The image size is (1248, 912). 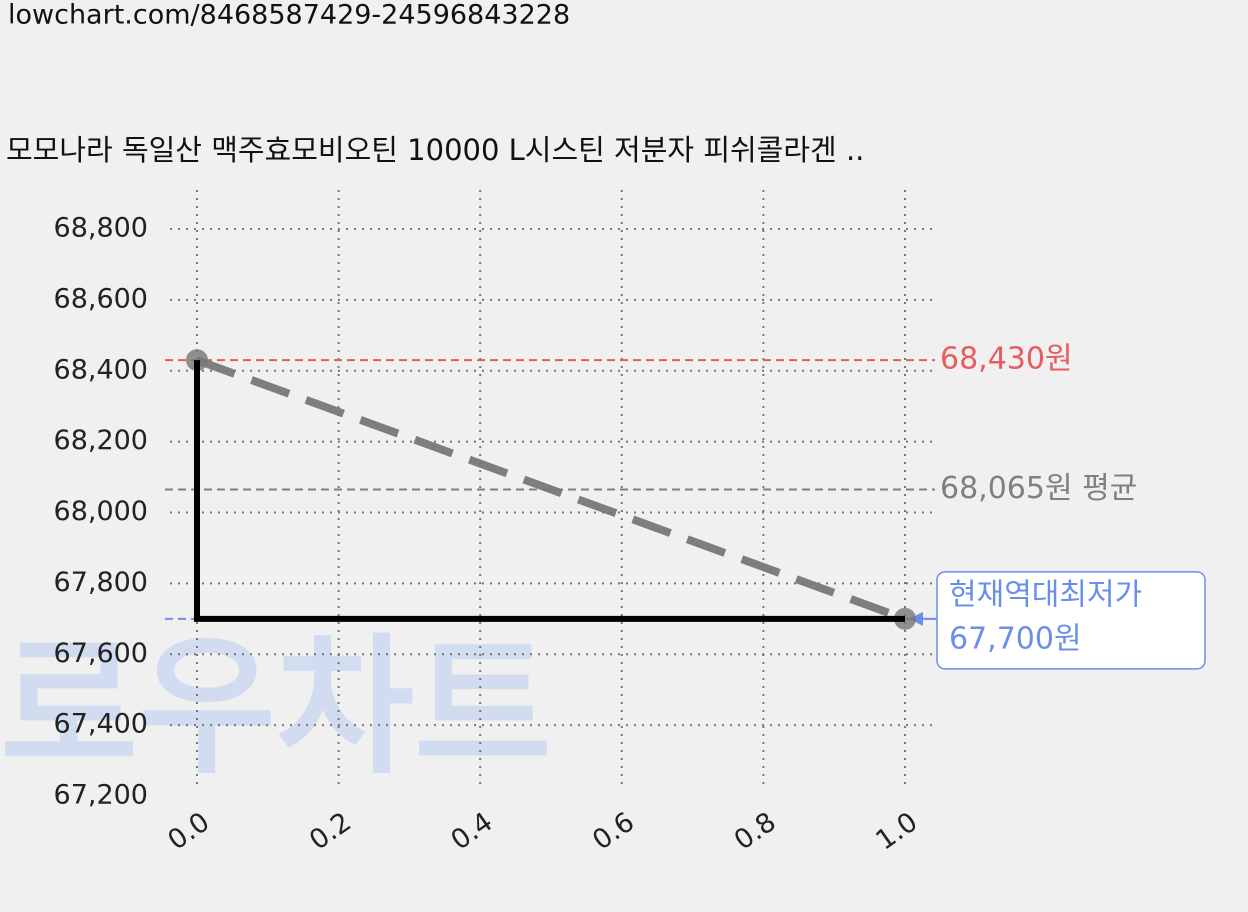 I want to click on reference-label: 68,065원 평균, so click(x=1038, y=488).